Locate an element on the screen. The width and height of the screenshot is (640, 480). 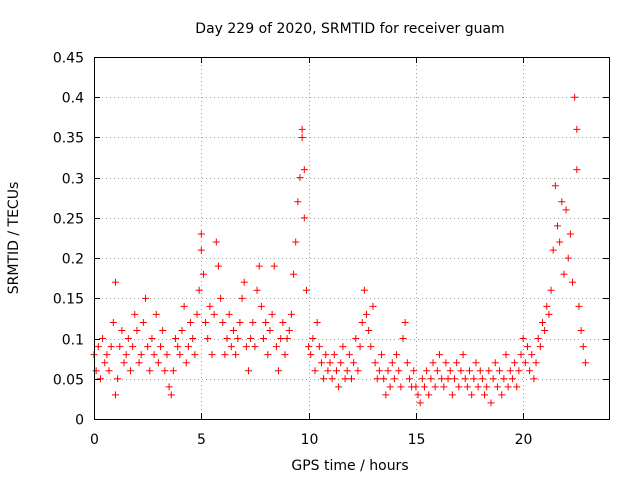
y-tick-label: 0.05 is located at coordinates (68, 381).